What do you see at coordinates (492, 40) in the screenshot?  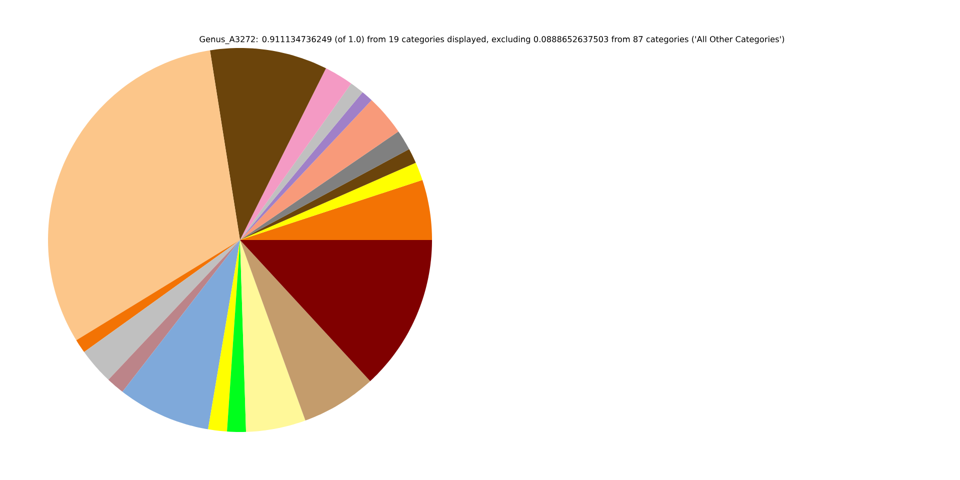 I see `text: Genus_A3272: 0.911134736249 (of 1.0) from 19 categories displayed, excluding 0.0888652637503 from 87 categories ('All Other Categories')` at bounding box center [492, 40].